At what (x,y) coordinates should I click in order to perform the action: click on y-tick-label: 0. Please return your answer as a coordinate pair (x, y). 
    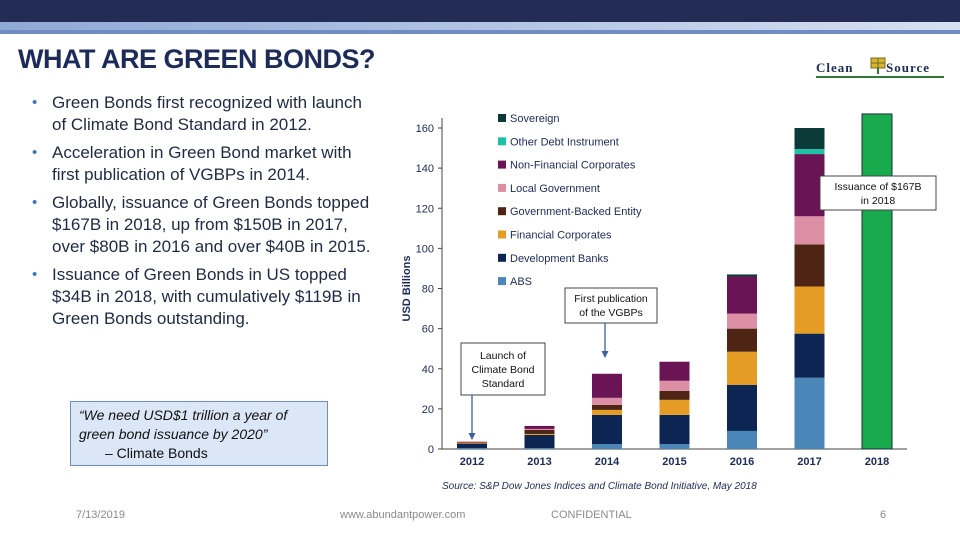
    Looking at the image, I should click on (431, 450).